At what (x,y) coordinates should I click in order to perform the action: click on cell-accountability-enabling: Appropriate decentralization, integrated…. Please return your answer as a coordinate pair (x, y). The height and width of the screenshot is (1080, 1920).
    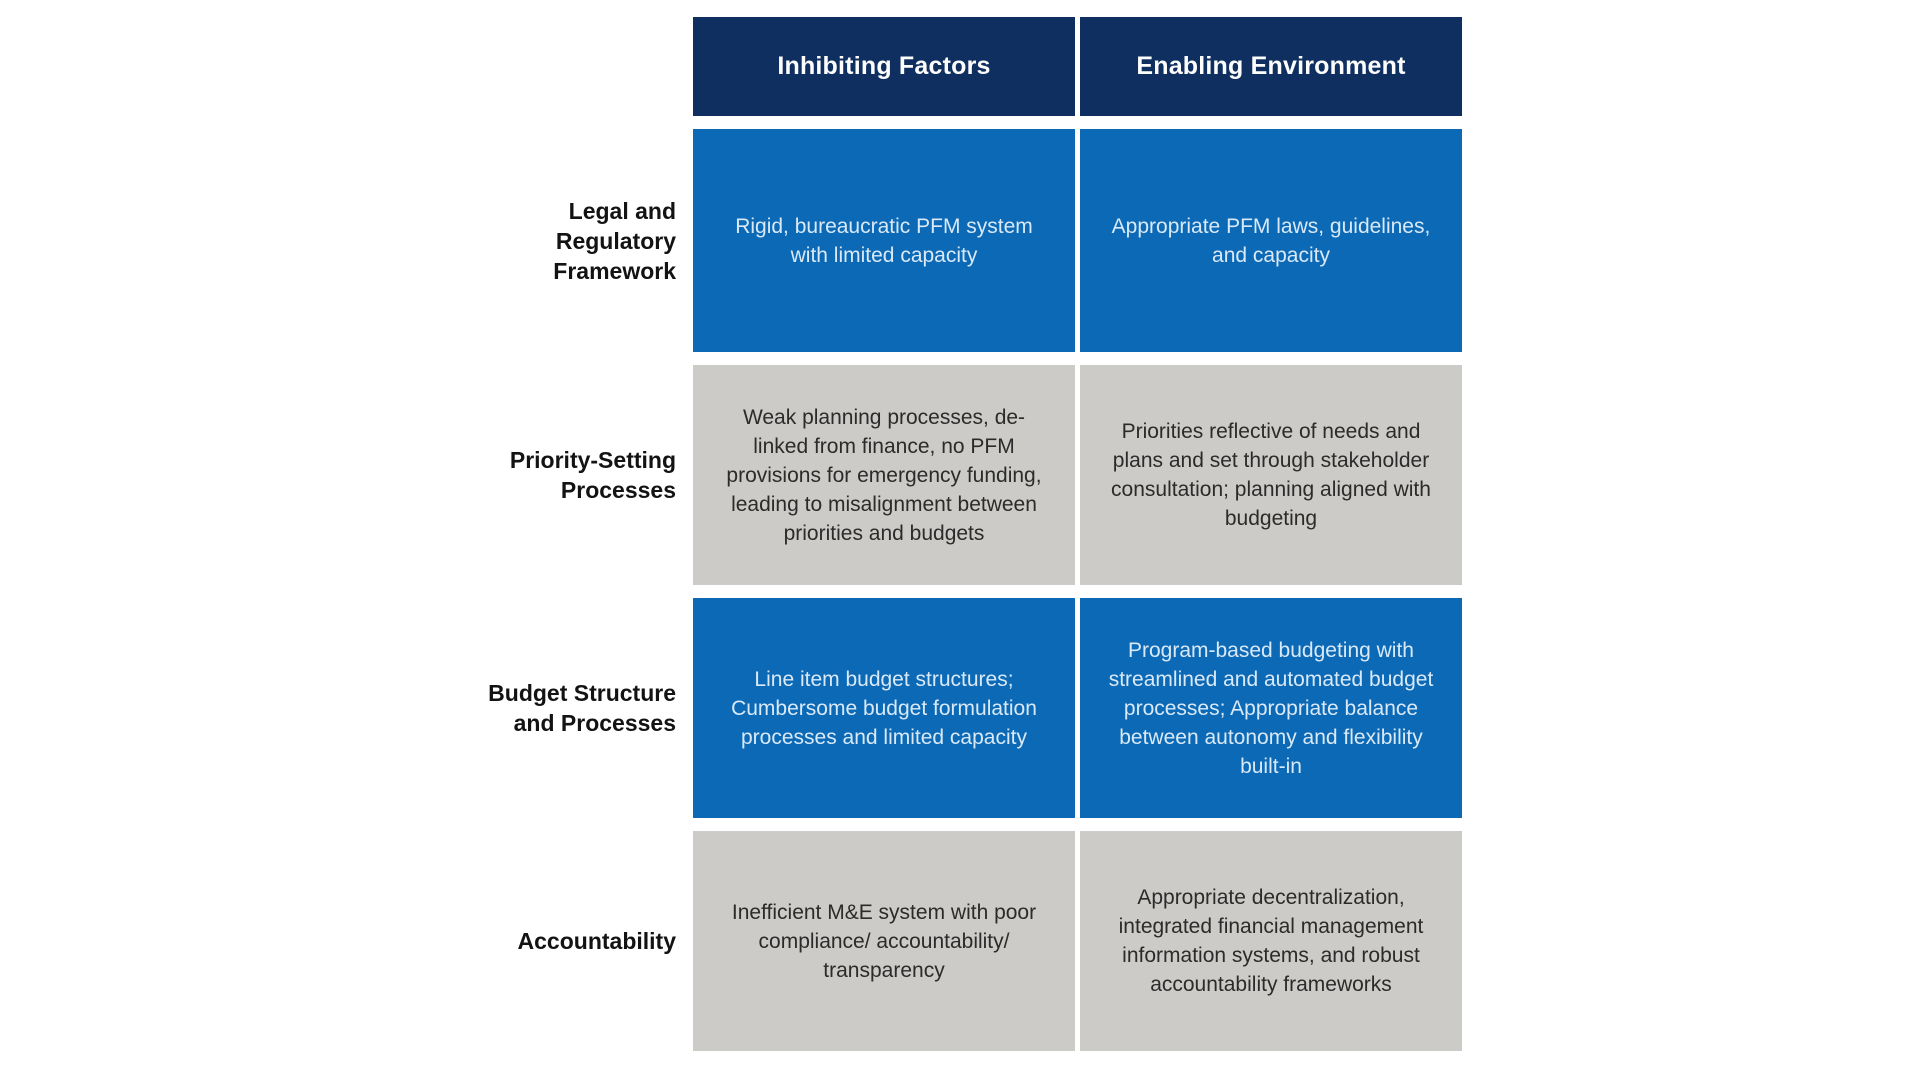
    Looking at the image, I should click on (1271, 941).